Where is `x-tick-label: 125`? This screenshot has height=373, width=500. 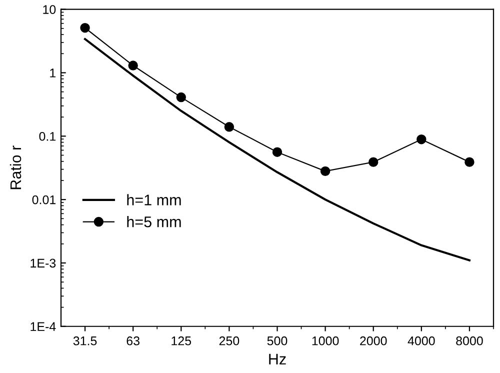 x-tick-label: 125 is located at coordinates (182, 341).